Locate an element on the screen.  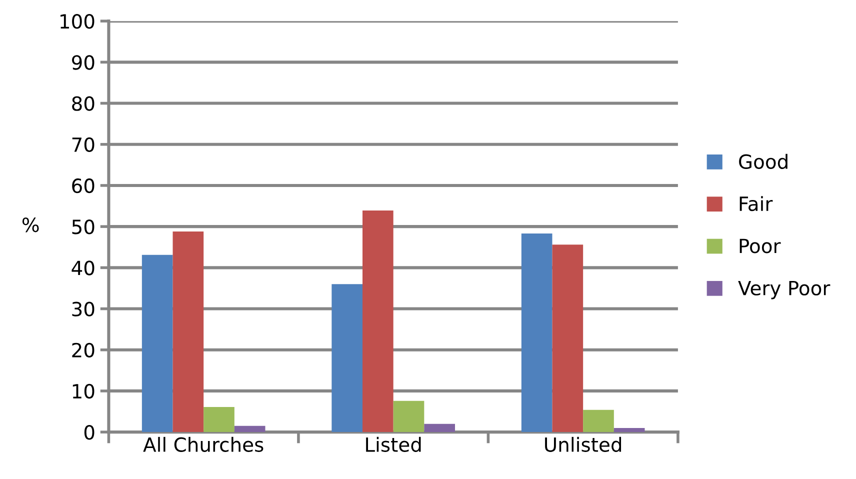
y-tick-label: 20 is located at coordinates (83, 350).